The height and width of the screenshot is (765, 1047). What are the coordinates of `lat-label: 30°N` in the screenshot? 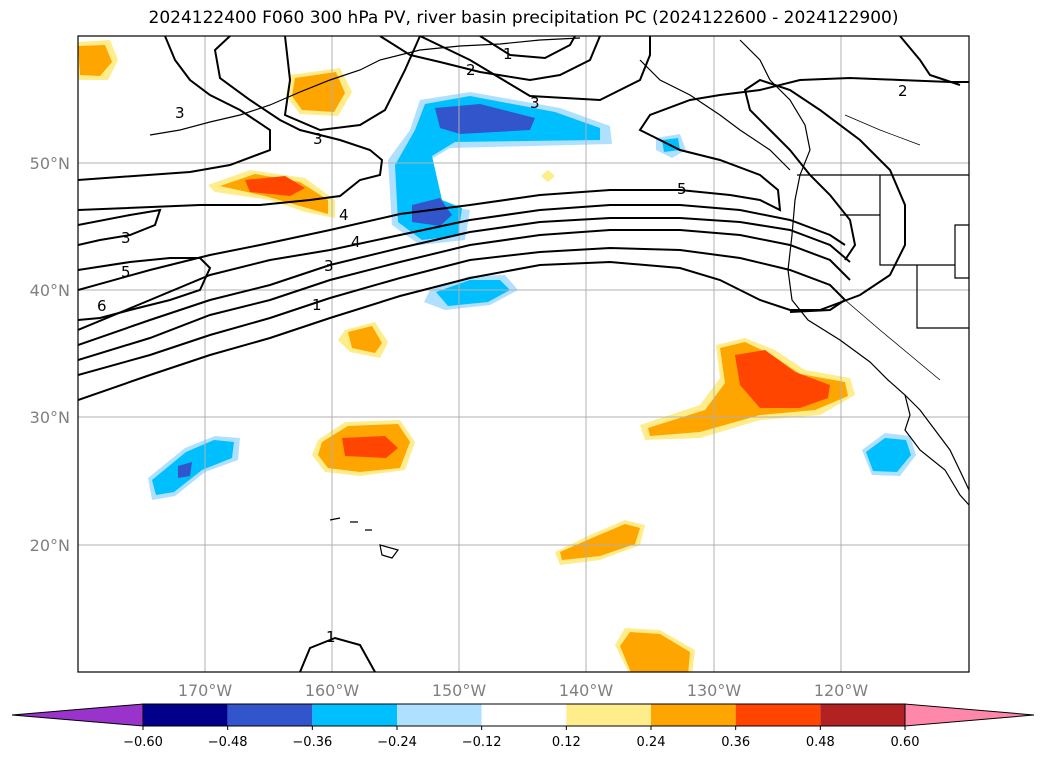 It's located at (50, 417).